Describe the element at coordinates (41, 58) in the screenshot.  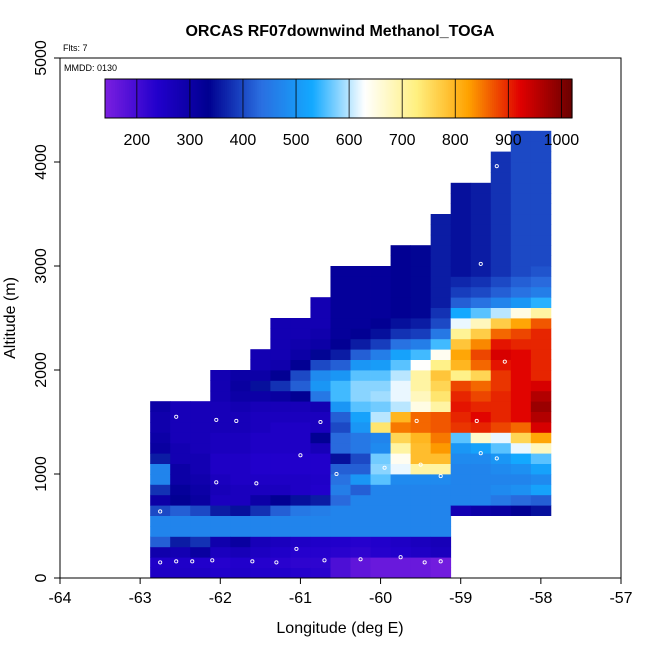
I see `y-tick-label: 5000` at that location.